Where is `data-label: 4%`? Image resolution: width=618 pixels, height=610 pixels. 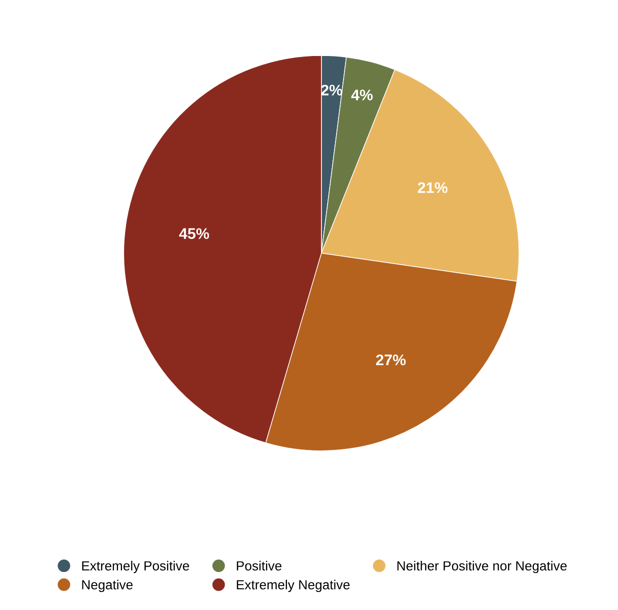
data-label: 4% is located at coordinates (362, 95).